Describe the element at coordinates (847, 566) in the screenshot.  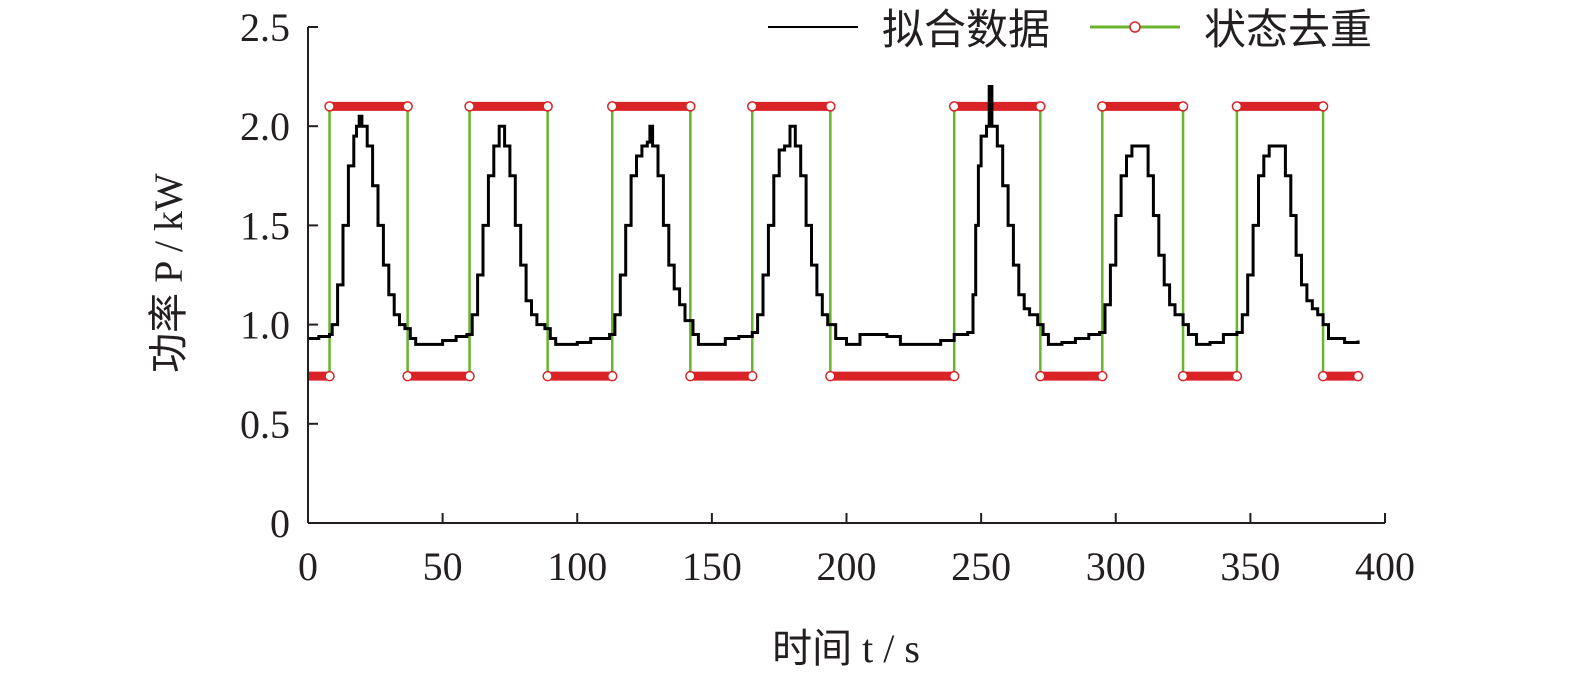
I see `x-tick-label: 200` at that location.